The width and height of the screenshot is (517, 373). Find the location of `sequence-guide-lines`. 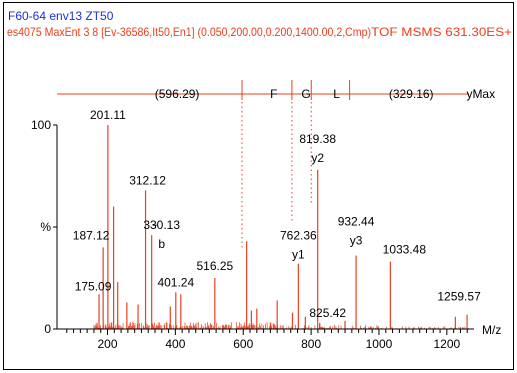

sequence-guide-lines is located at coordinates (276, 175).